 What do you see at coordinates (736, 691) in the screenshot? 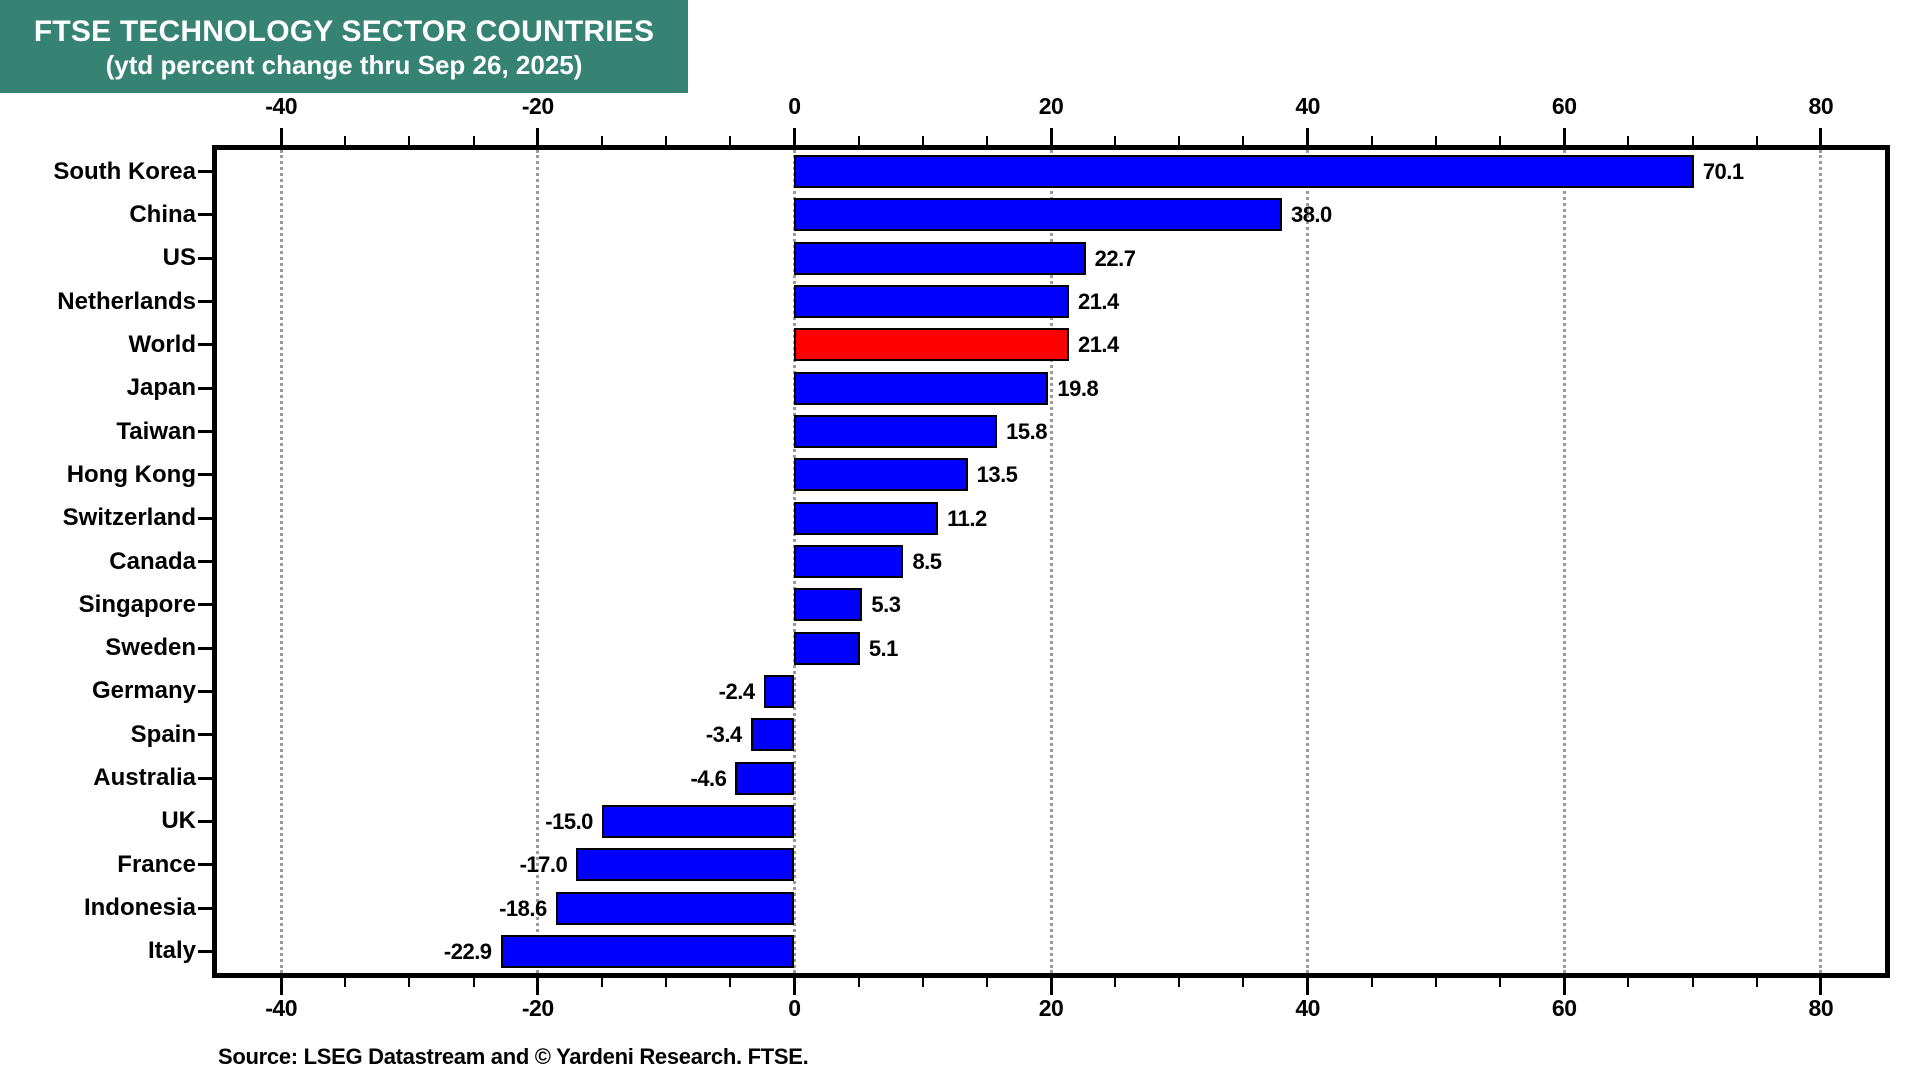
I see `bar-value-label: -2.4` at bounding box center [736, 691].